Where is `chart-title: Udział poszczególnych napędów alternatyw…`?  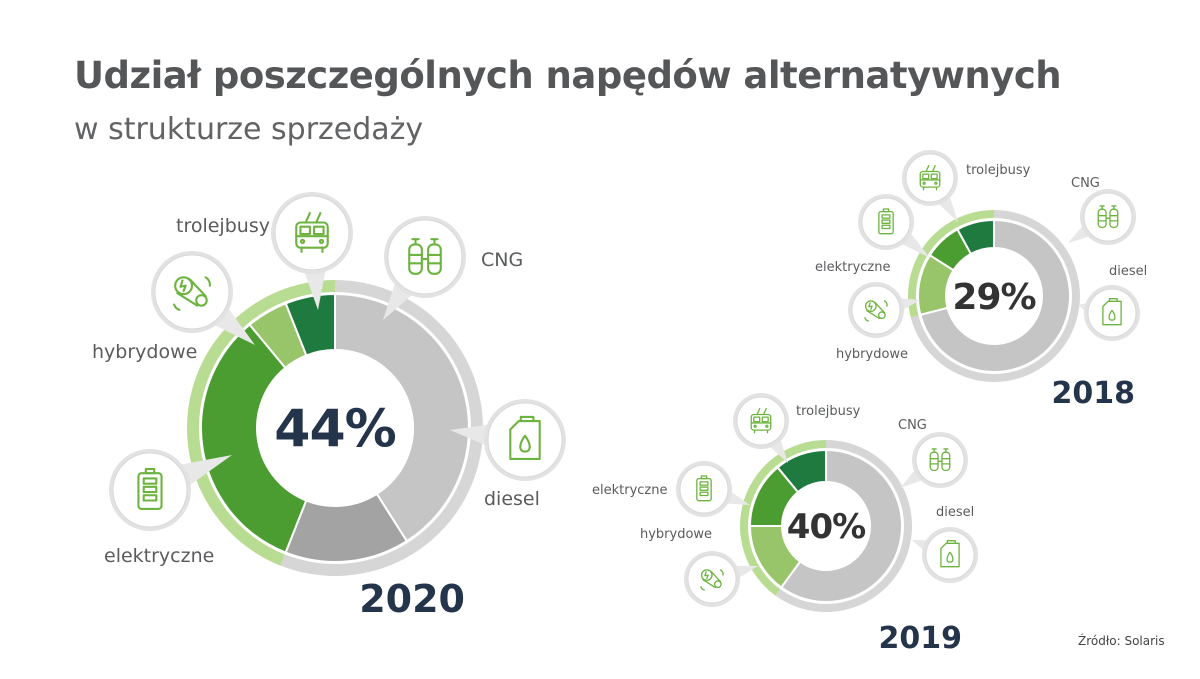 chart-title: Udział poszczególnych napędów alternatyw… is located at coordinates (568, 75).